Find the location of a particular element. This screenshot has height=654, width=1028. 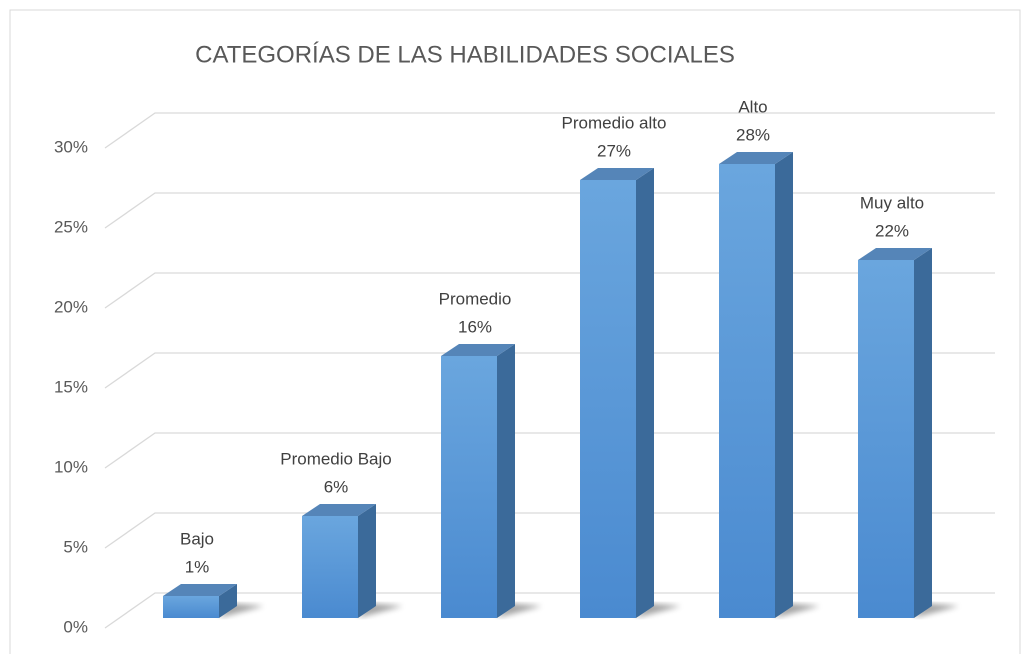

category-label: Bajo is located at coordinates (197, 538).